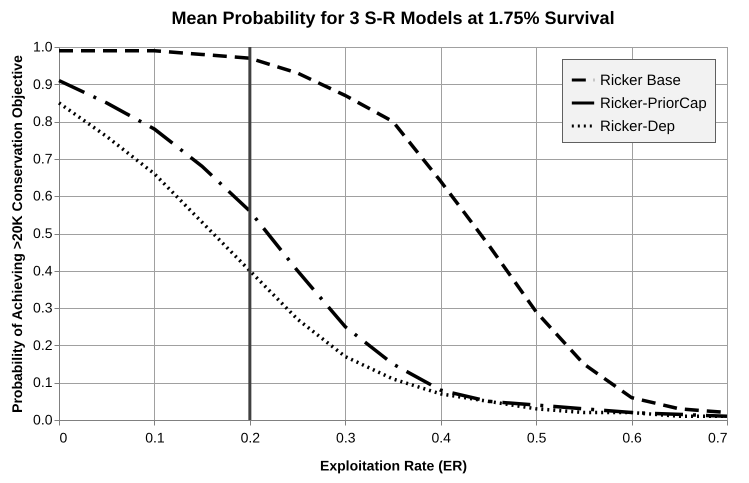  I want to click on x-tick-label: 0.6, so click(632, 438).